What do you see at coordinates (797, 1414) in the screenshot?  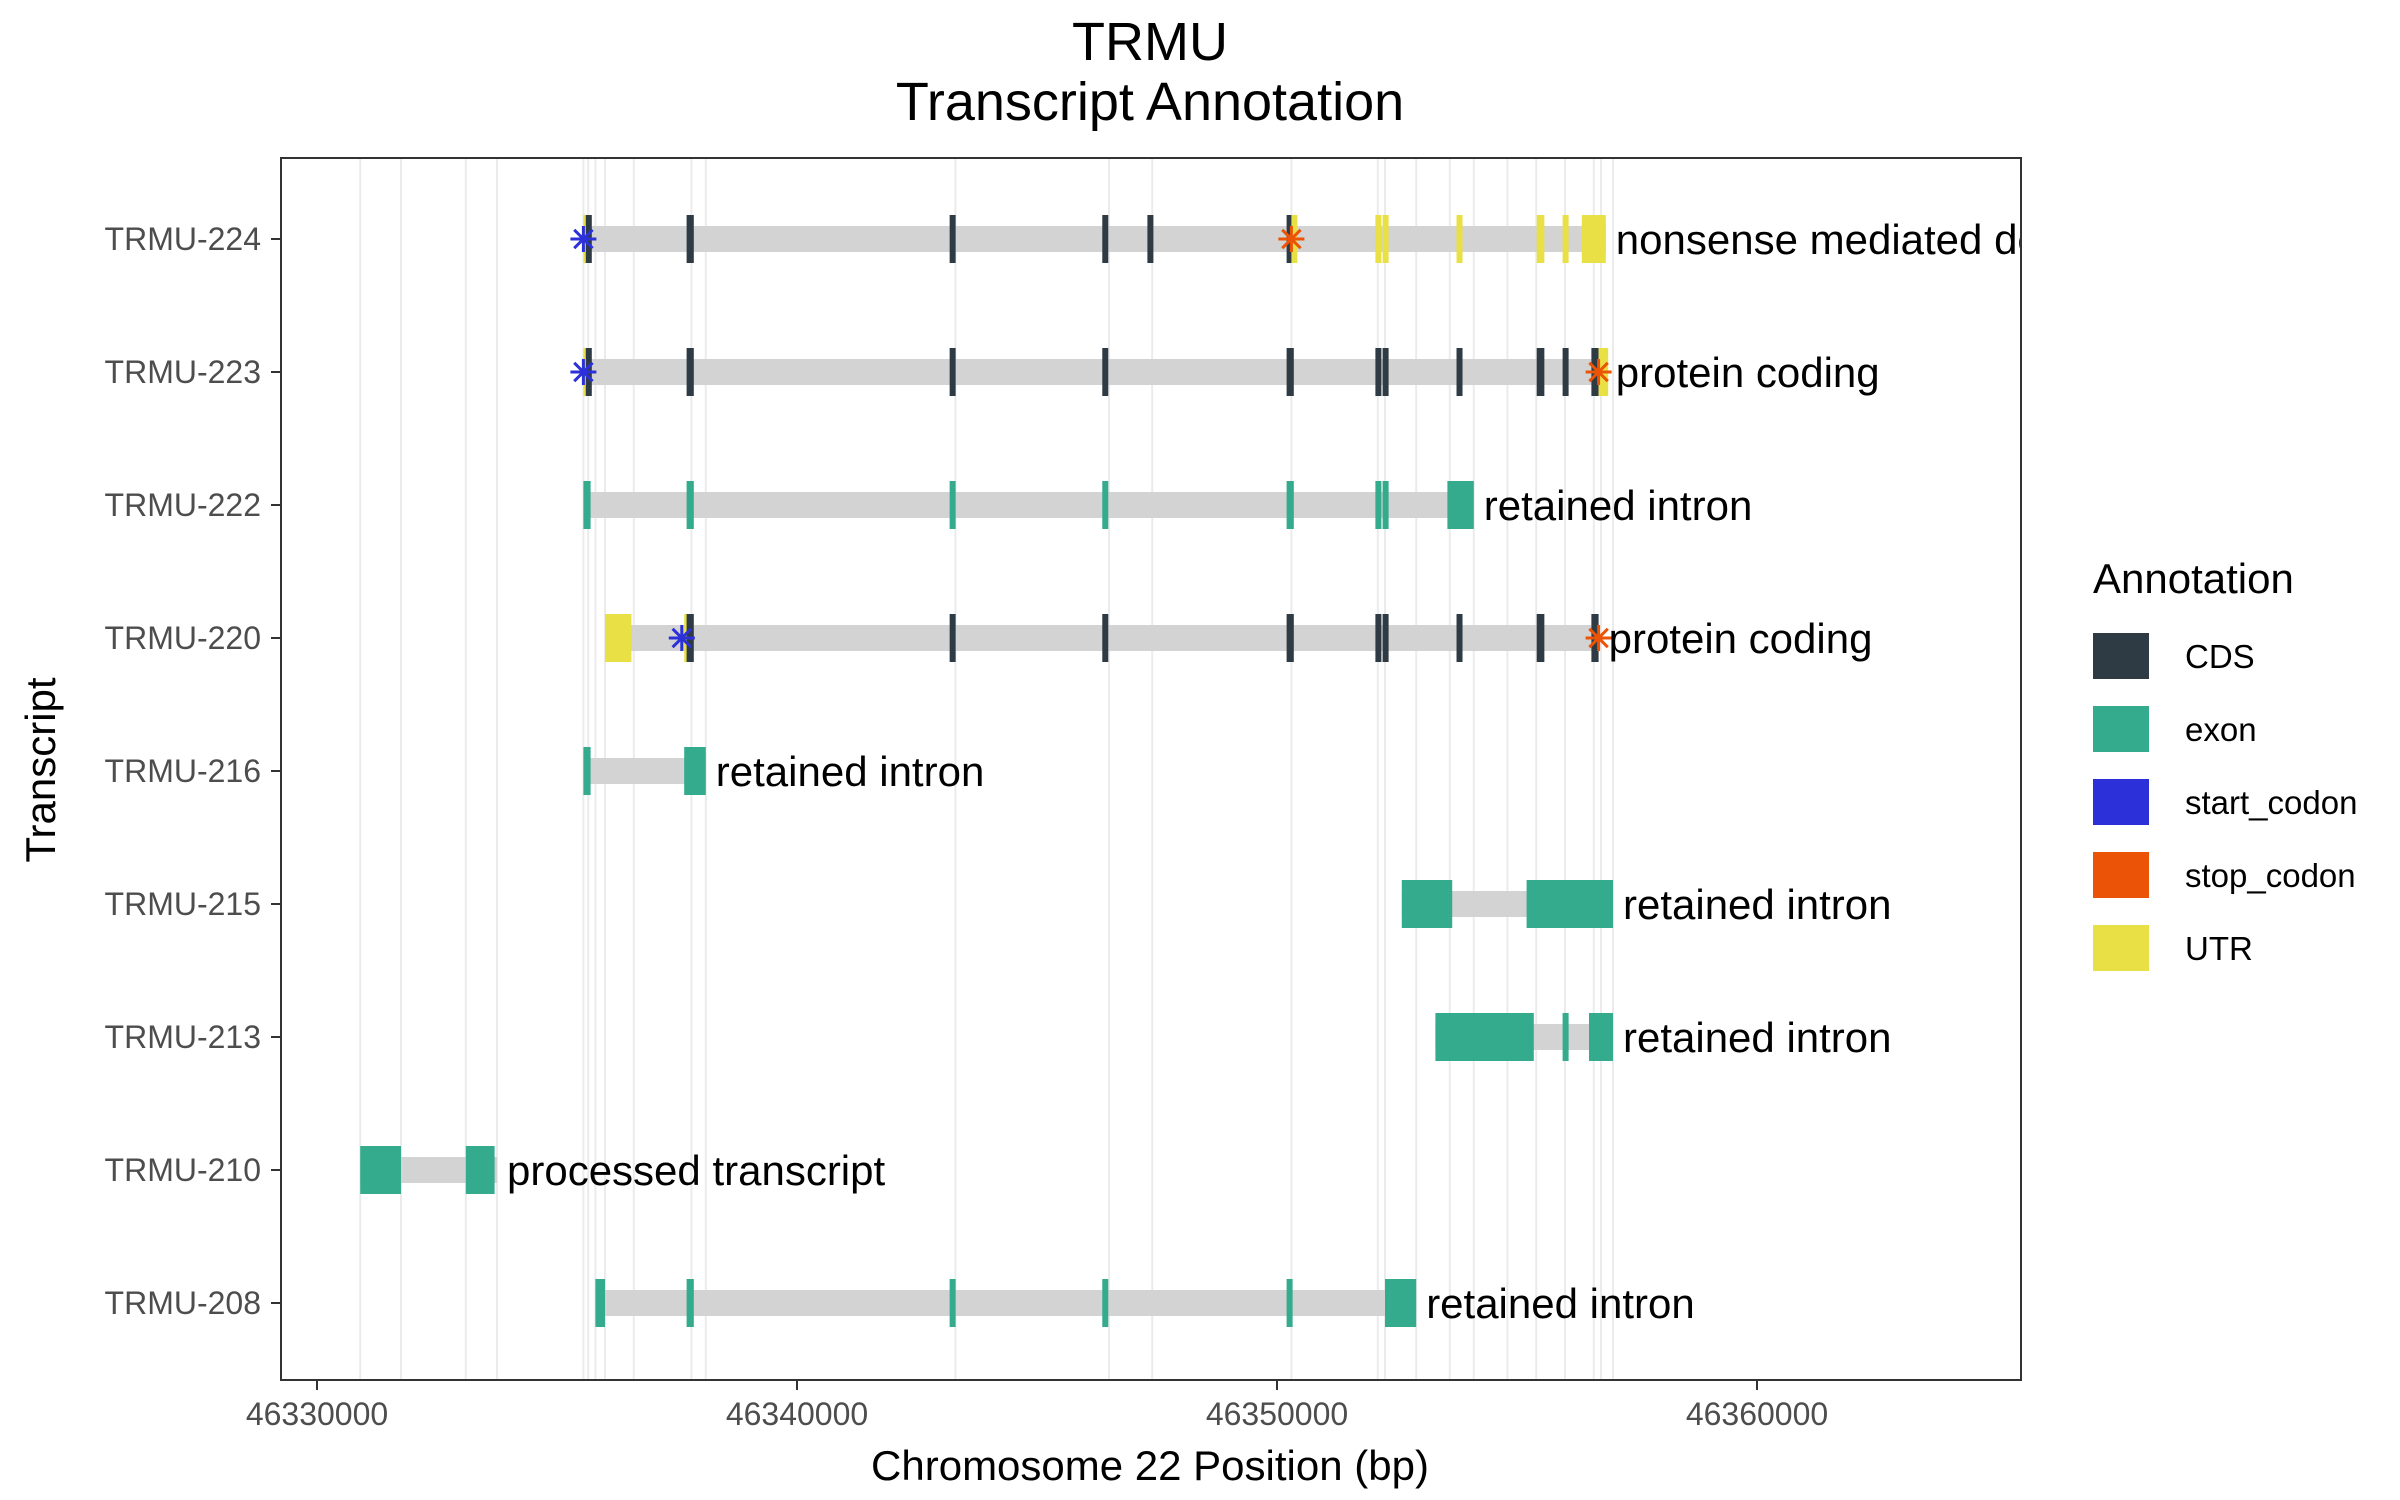 I see `x-tick-label: 46340000` at bounding box center [797, 1414].